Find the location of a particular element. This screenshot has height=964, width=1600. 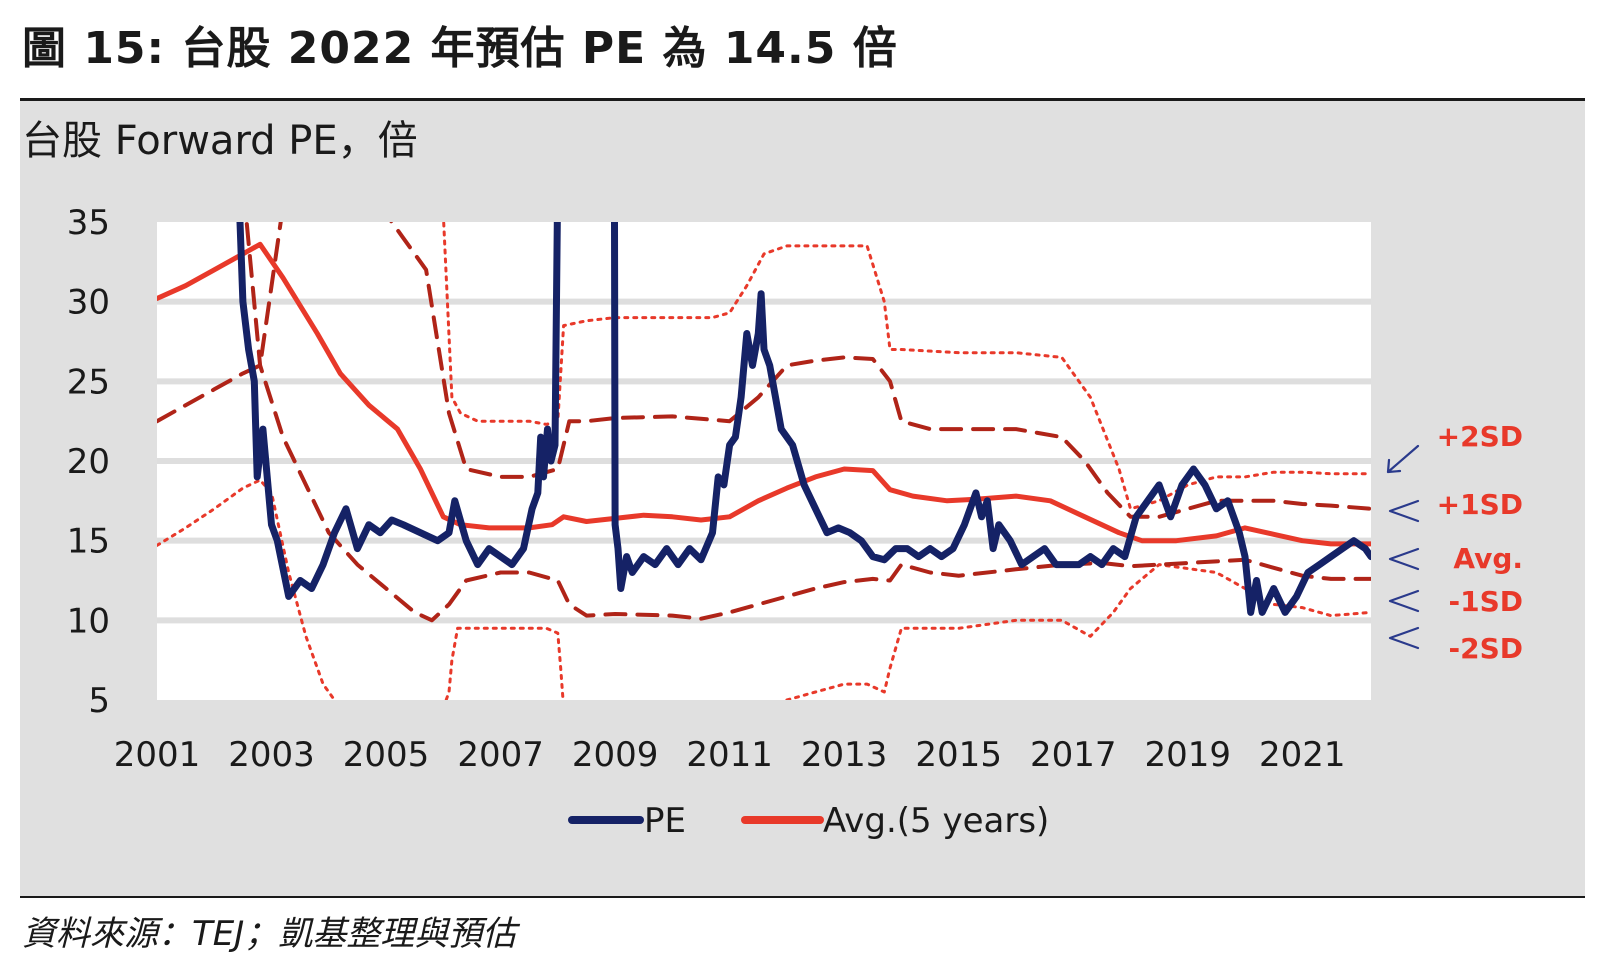

y-axis: 35 30 25 20 15 10 5 is located at coordinates (88, 462).